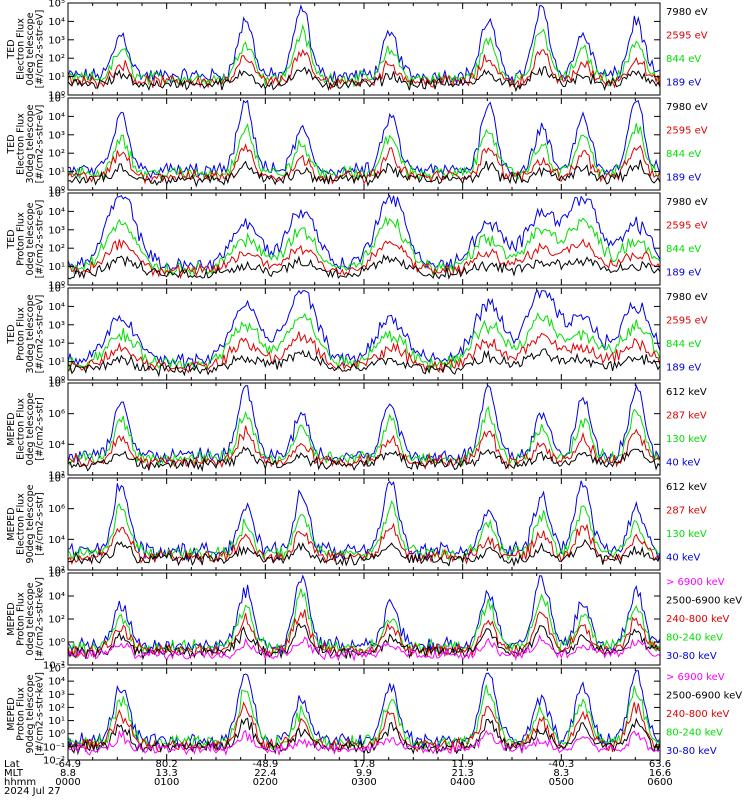 The image size is (750, 800). What do you see at coordinates (364, 614) in the screenshot?
I see `series-trace-30-80-kev` at bounding box center [364, 614].